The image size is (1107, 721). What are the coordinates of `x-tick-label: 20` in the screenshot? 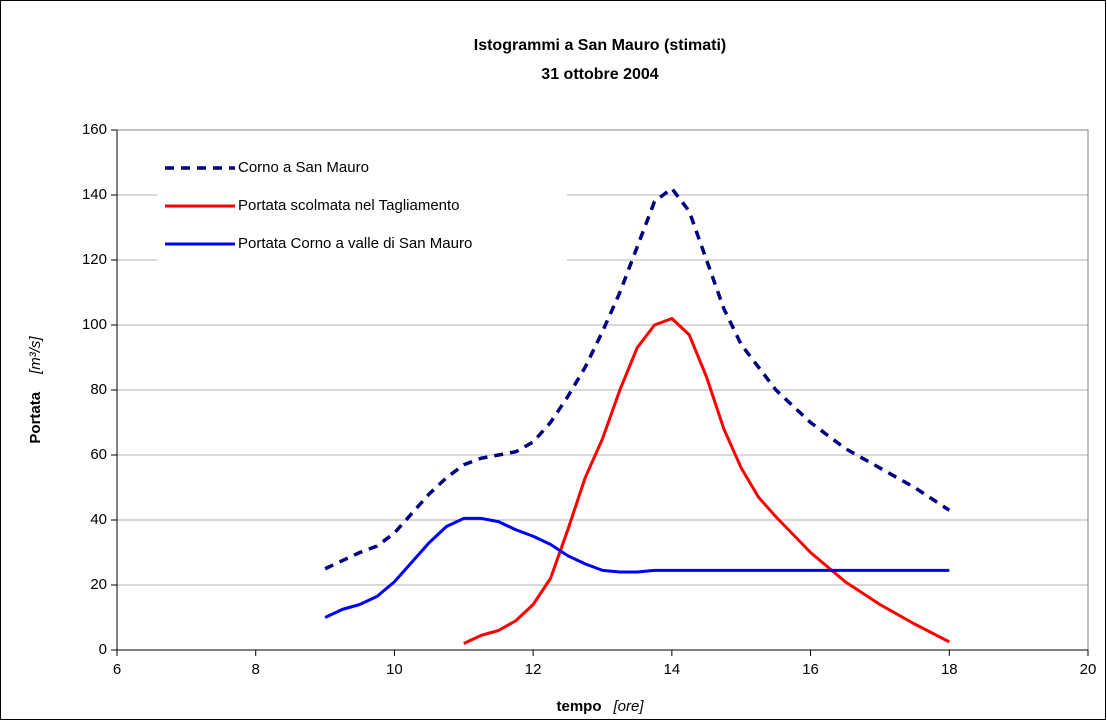 It's located at (1088, 669).